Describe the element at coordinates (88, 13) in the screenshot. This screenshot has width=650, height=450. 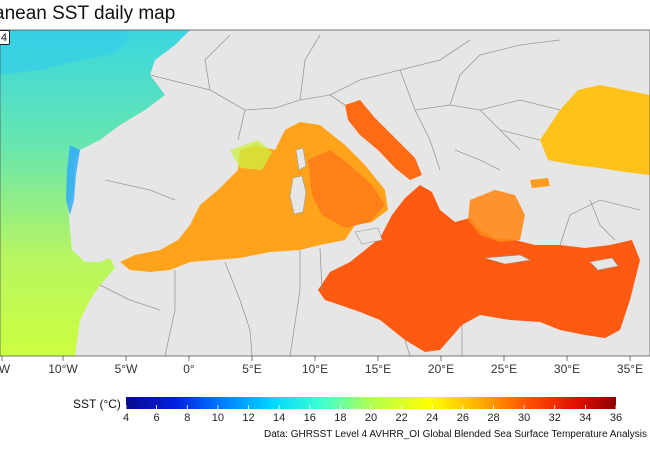
I see `map-title: anean SST daily map` at that location.